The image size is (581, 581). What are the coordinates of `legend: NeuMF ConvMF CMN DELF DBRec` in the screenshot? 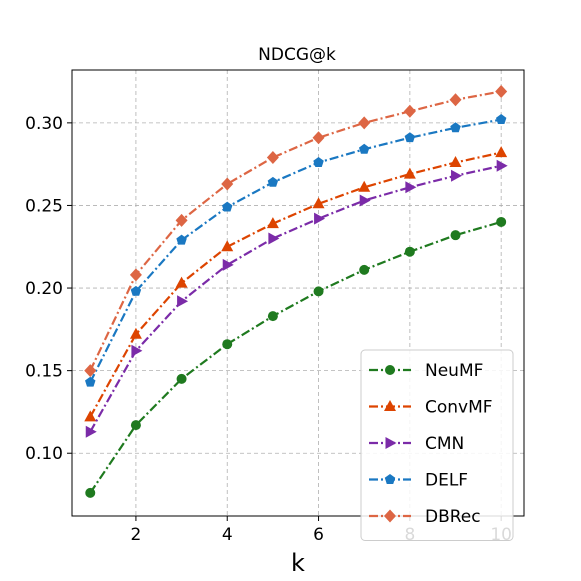 It's located at (437, 445).